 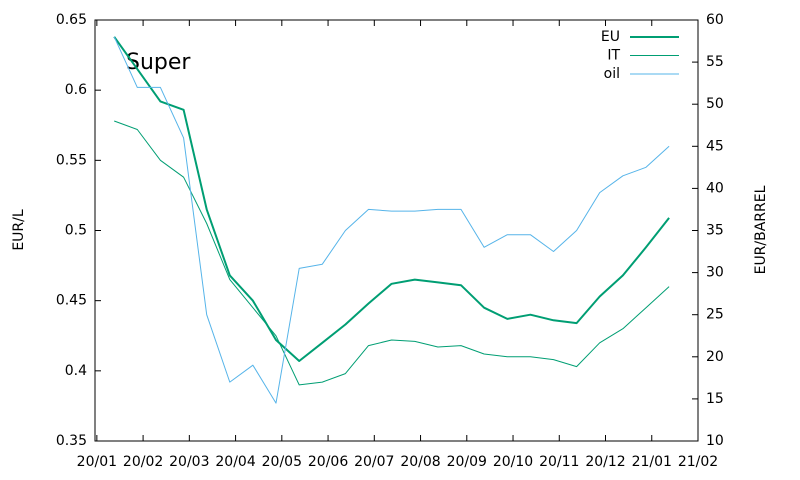 What do you see at coordinates (328, 462) in the screenshot?
I see `x-tick-label: 20/06` at bounding box center [328, 462].